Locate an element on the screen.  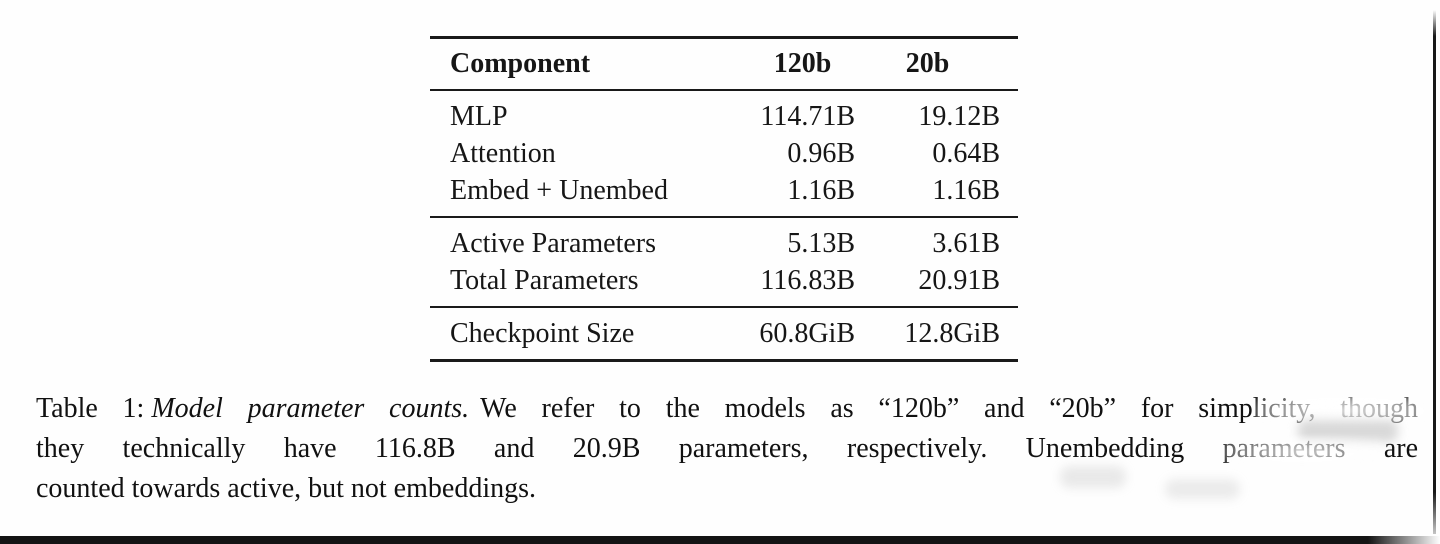
value-120b: 5.13B is located at coordinates (821, 243).